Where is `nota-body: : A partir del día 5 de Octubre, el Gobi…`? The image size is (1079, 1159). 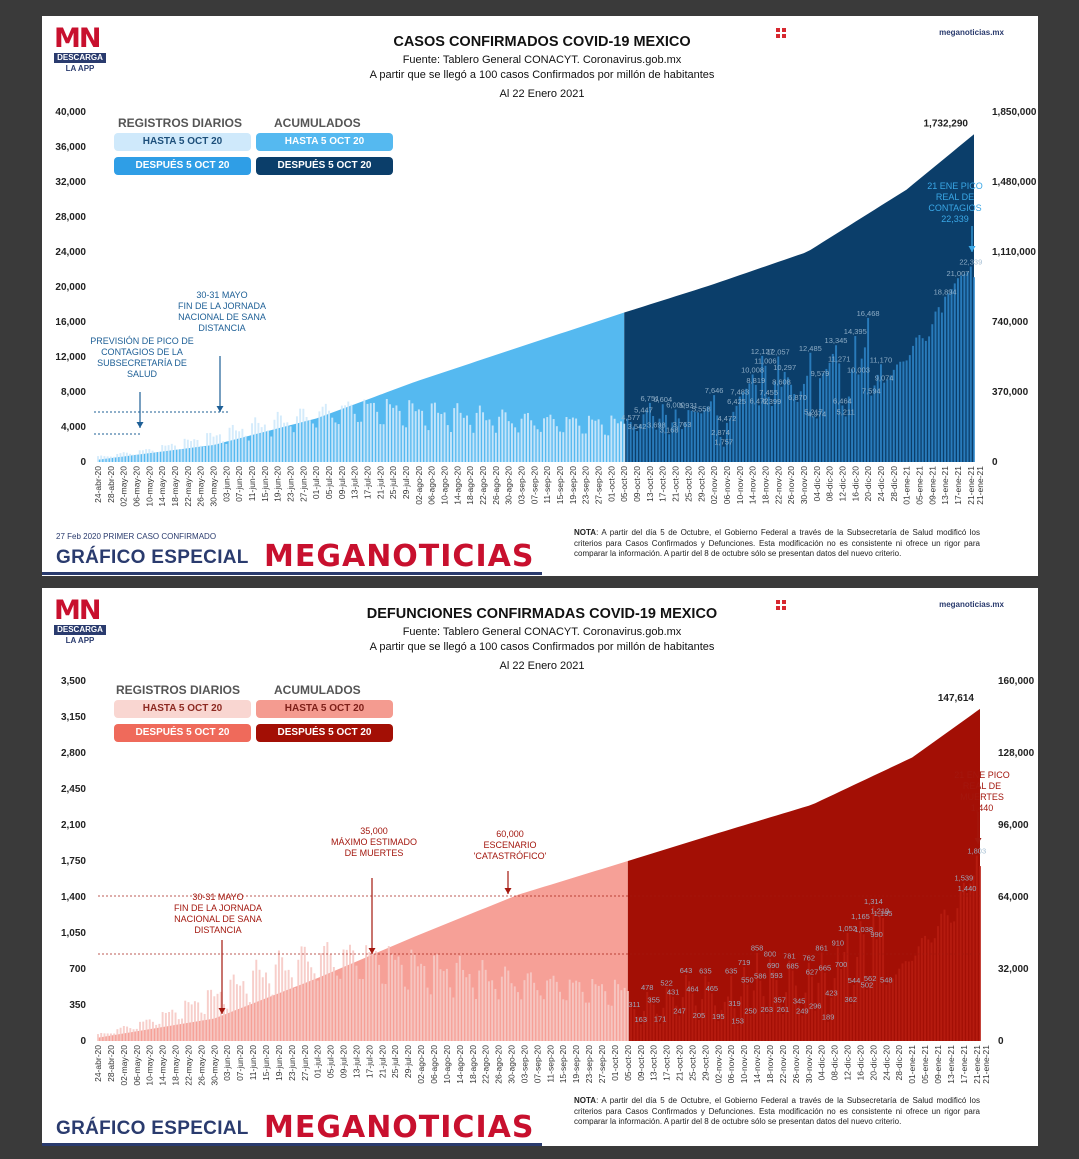 nota-body: : A partir del día 5 de Octubre, el Gobi… is located at coordinates (777, 543).